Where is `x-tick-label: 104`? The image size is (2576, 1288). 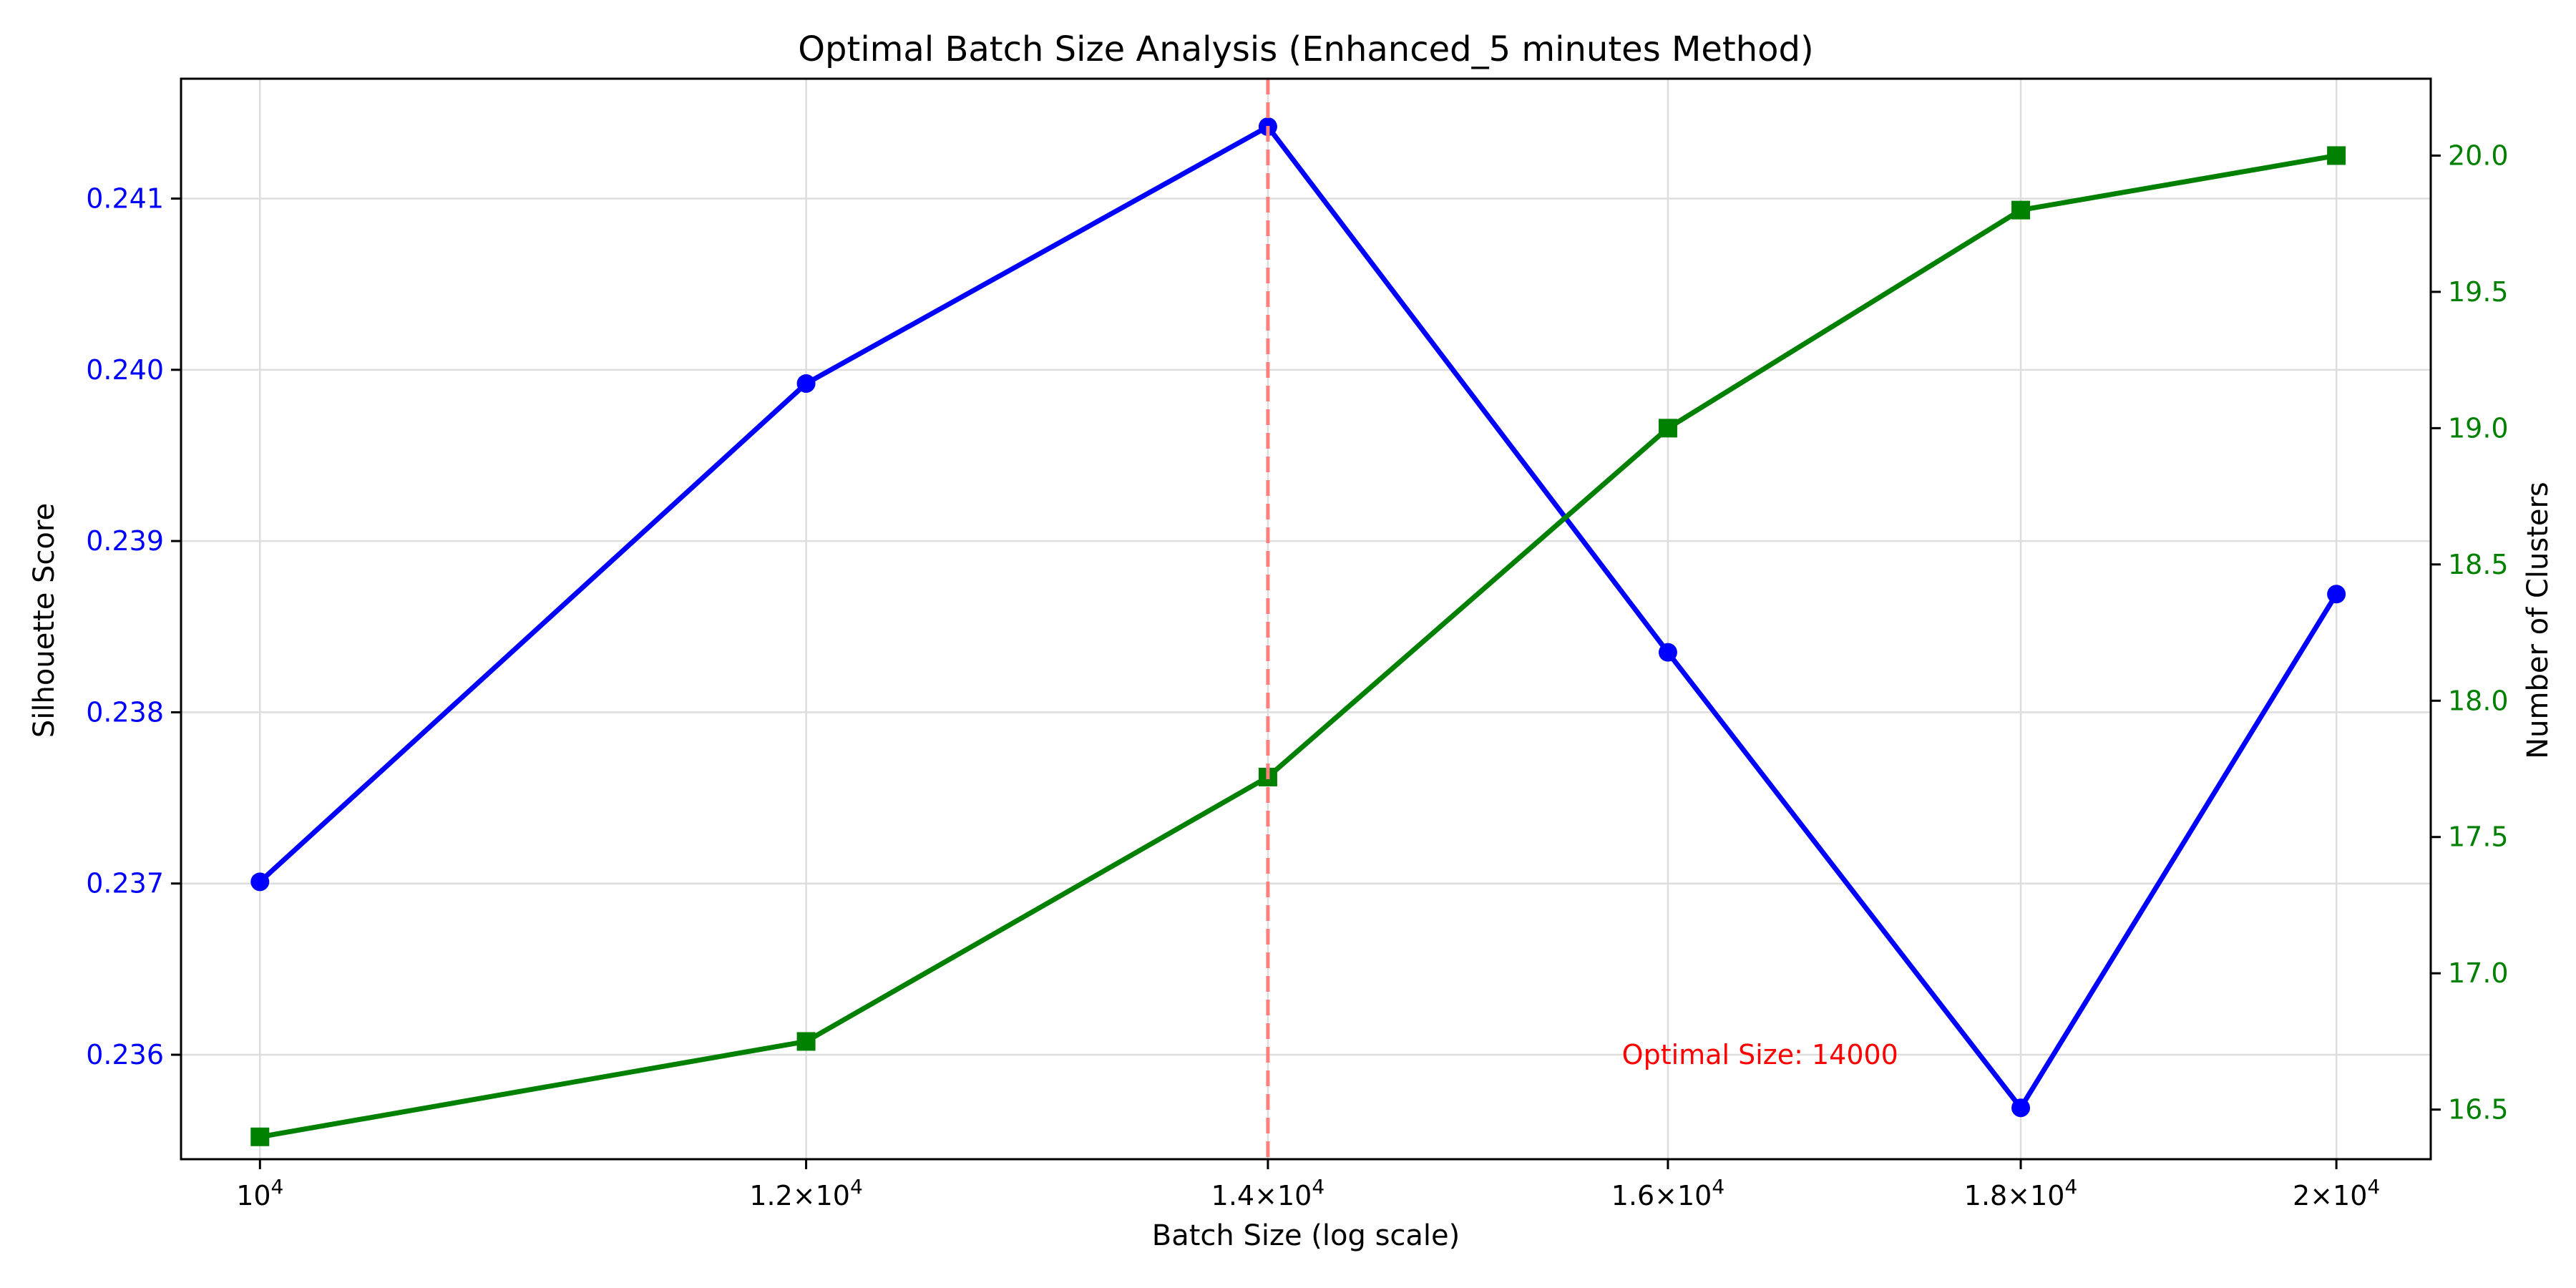 x-tick-label: 104 is located at coordinates (259, 1193).